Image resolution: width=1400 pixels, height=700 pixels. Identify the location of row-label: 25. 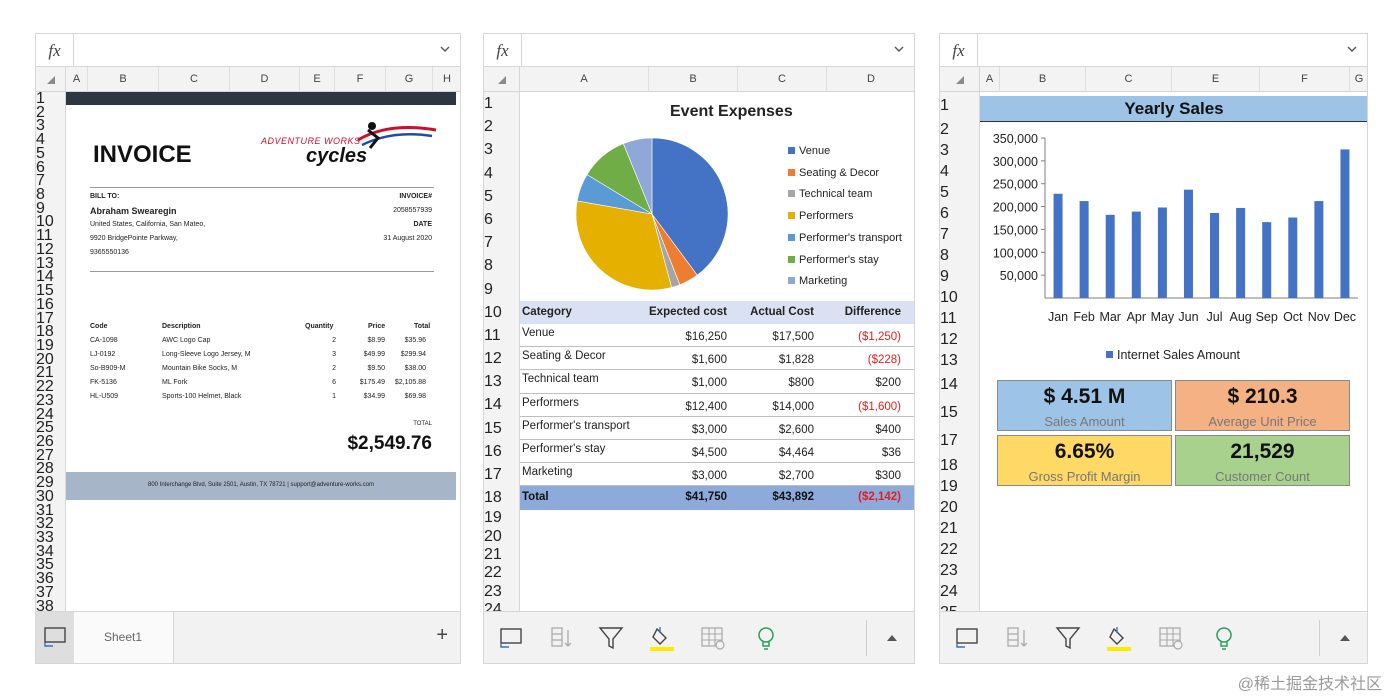
(45, 428).